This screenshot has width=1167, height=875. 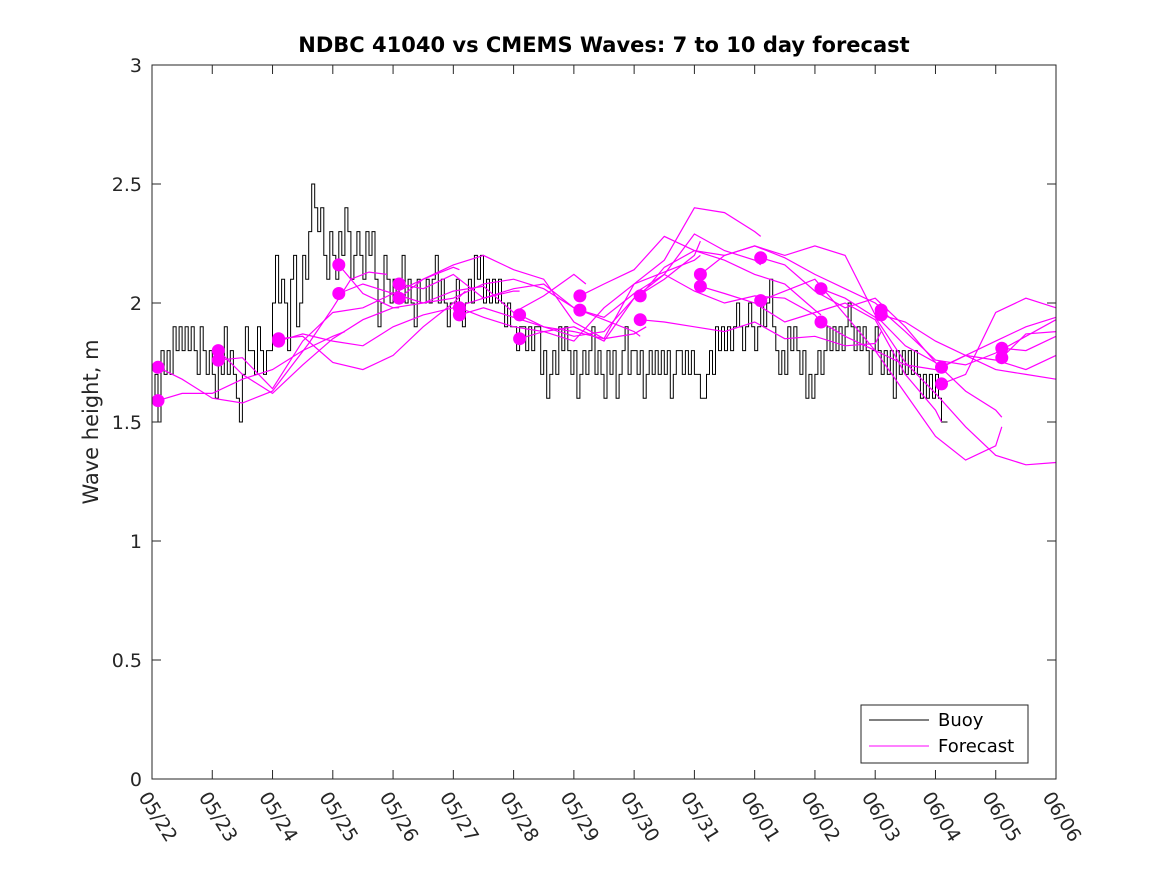 I want to click on y-tick-labels: 0 0.5 1 1.5 2 2.5 3, so click(x=127, y=423).